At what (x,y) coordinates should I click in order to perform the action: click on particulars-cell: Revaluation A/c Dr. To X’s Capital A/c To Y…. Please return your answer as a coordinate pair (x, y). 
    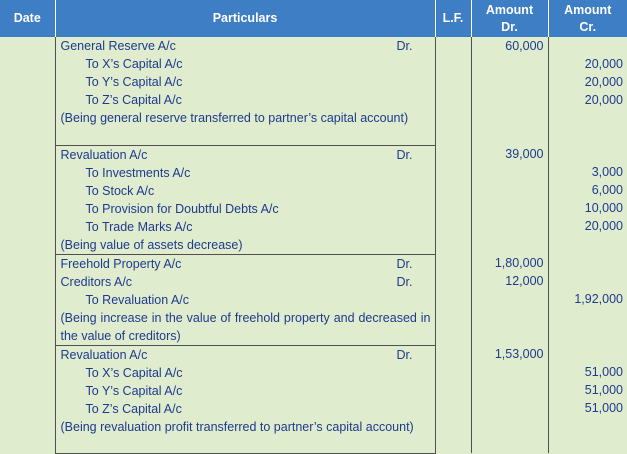
    Looking at the image, I should click on (245, 399).